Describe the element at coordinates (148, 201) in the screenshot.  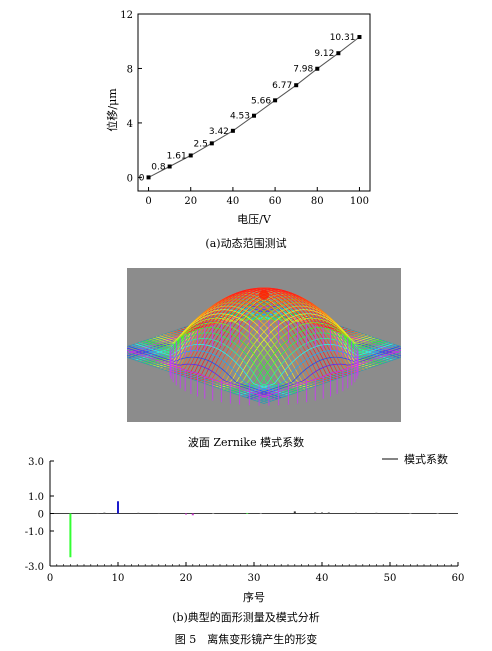
I see `chart-a-xtick-label: 0` at that location.